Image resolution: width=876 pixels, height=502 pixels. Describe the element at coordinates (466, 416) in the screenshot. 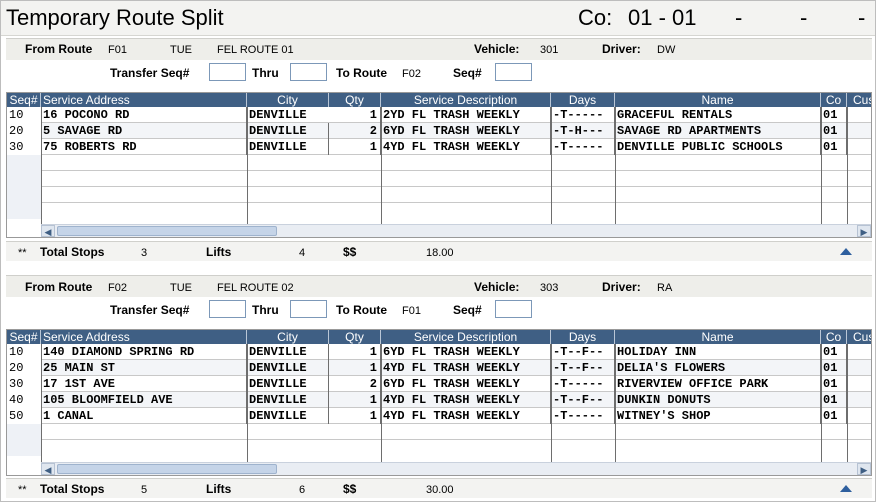

I see `description-cell: 4YD FL TRASH WEEKLY` at that location.